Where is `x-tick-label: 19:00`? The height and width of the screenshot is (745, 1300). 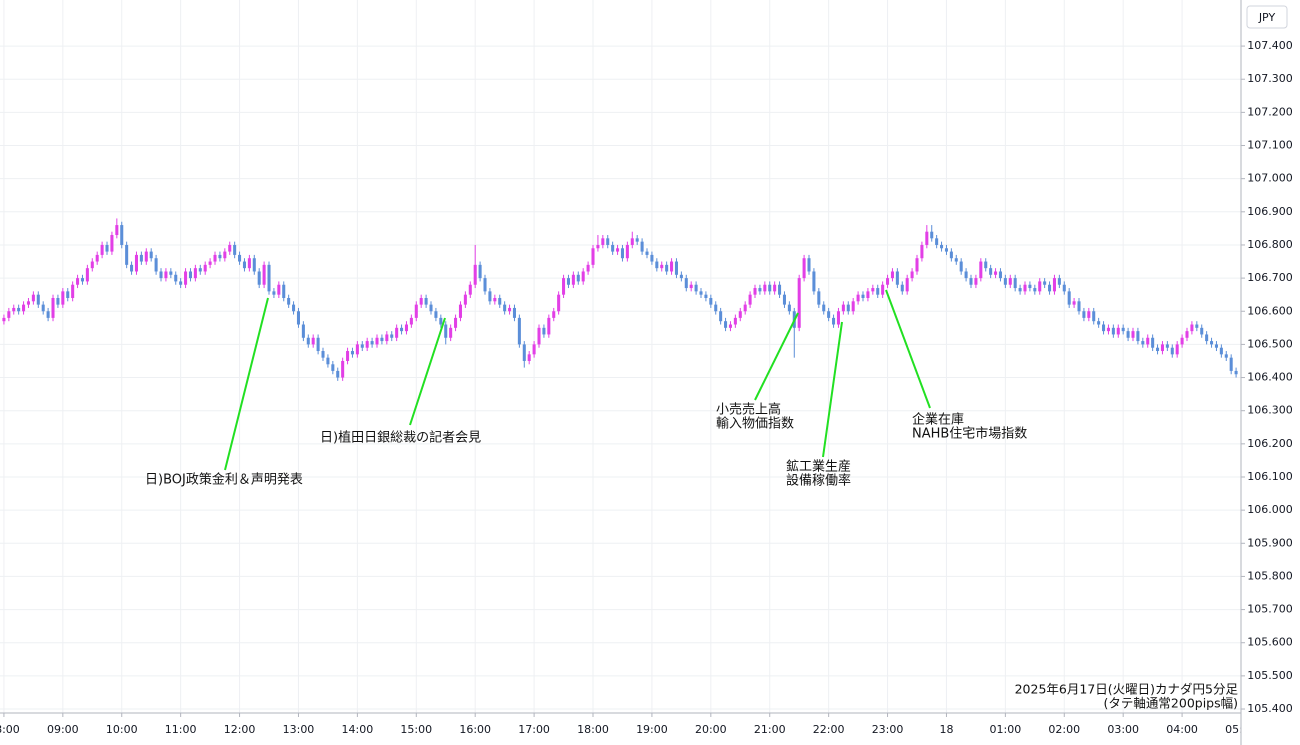
x-tick-label: 19:00 is located at coordinates (652, 729).